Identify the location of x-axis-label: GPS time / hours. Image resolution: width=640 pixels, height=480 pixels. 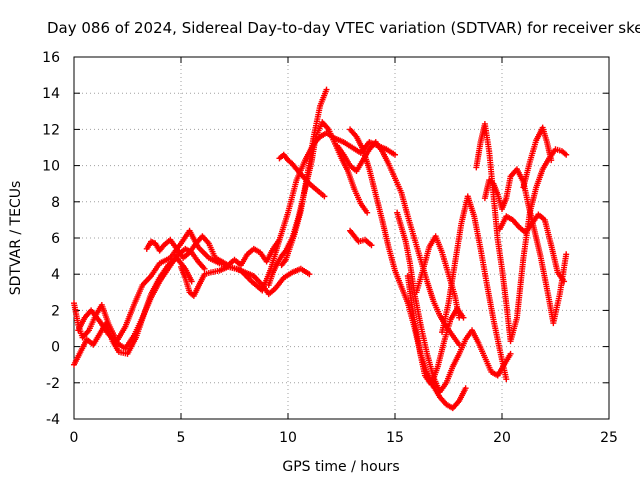
(340, 467).